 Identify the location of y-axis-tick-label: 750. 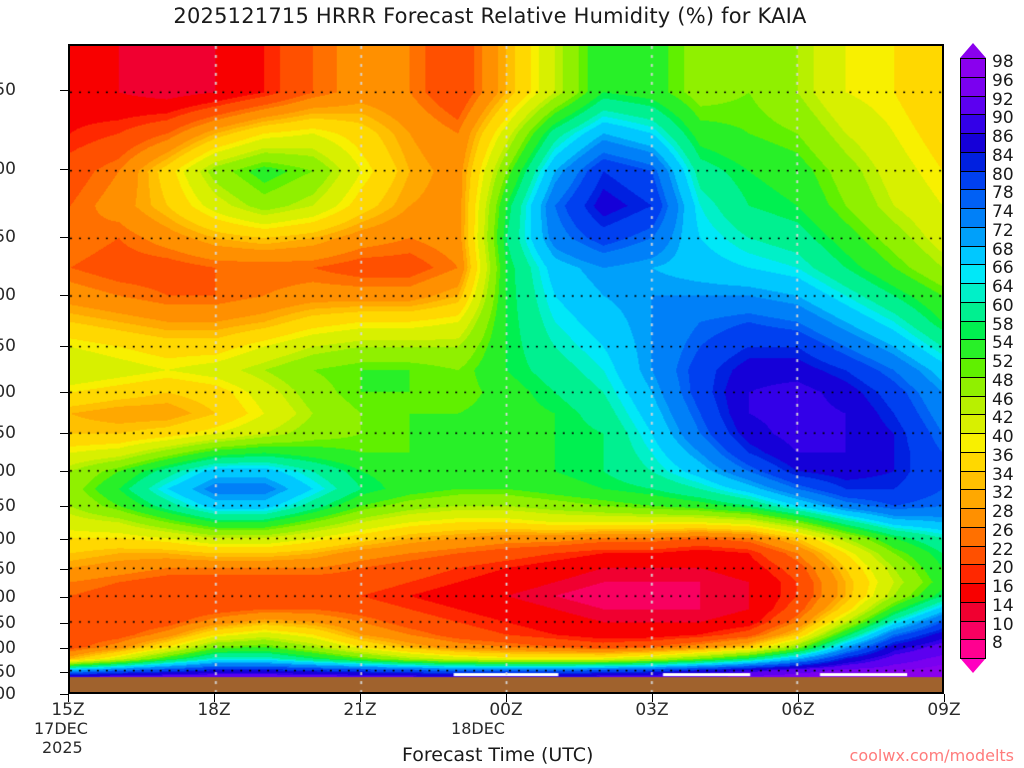
(8, 568).